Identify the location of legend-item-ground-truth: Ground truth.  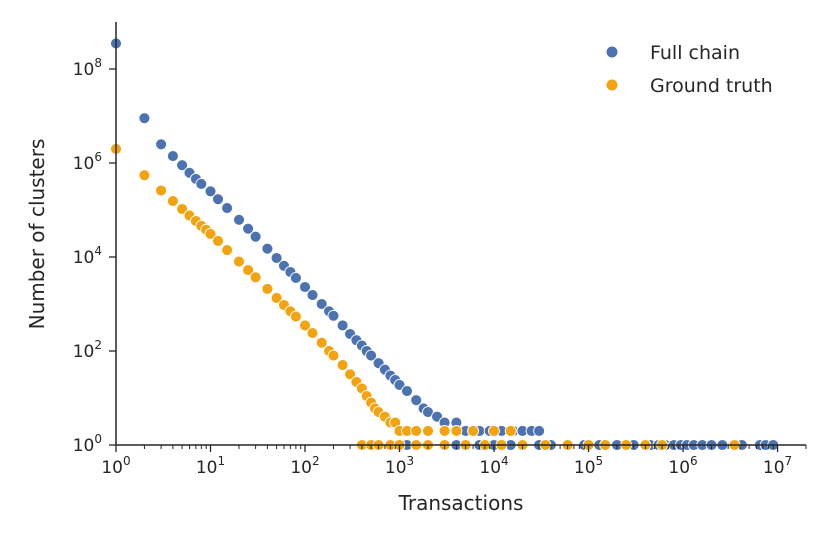
(689, 86).